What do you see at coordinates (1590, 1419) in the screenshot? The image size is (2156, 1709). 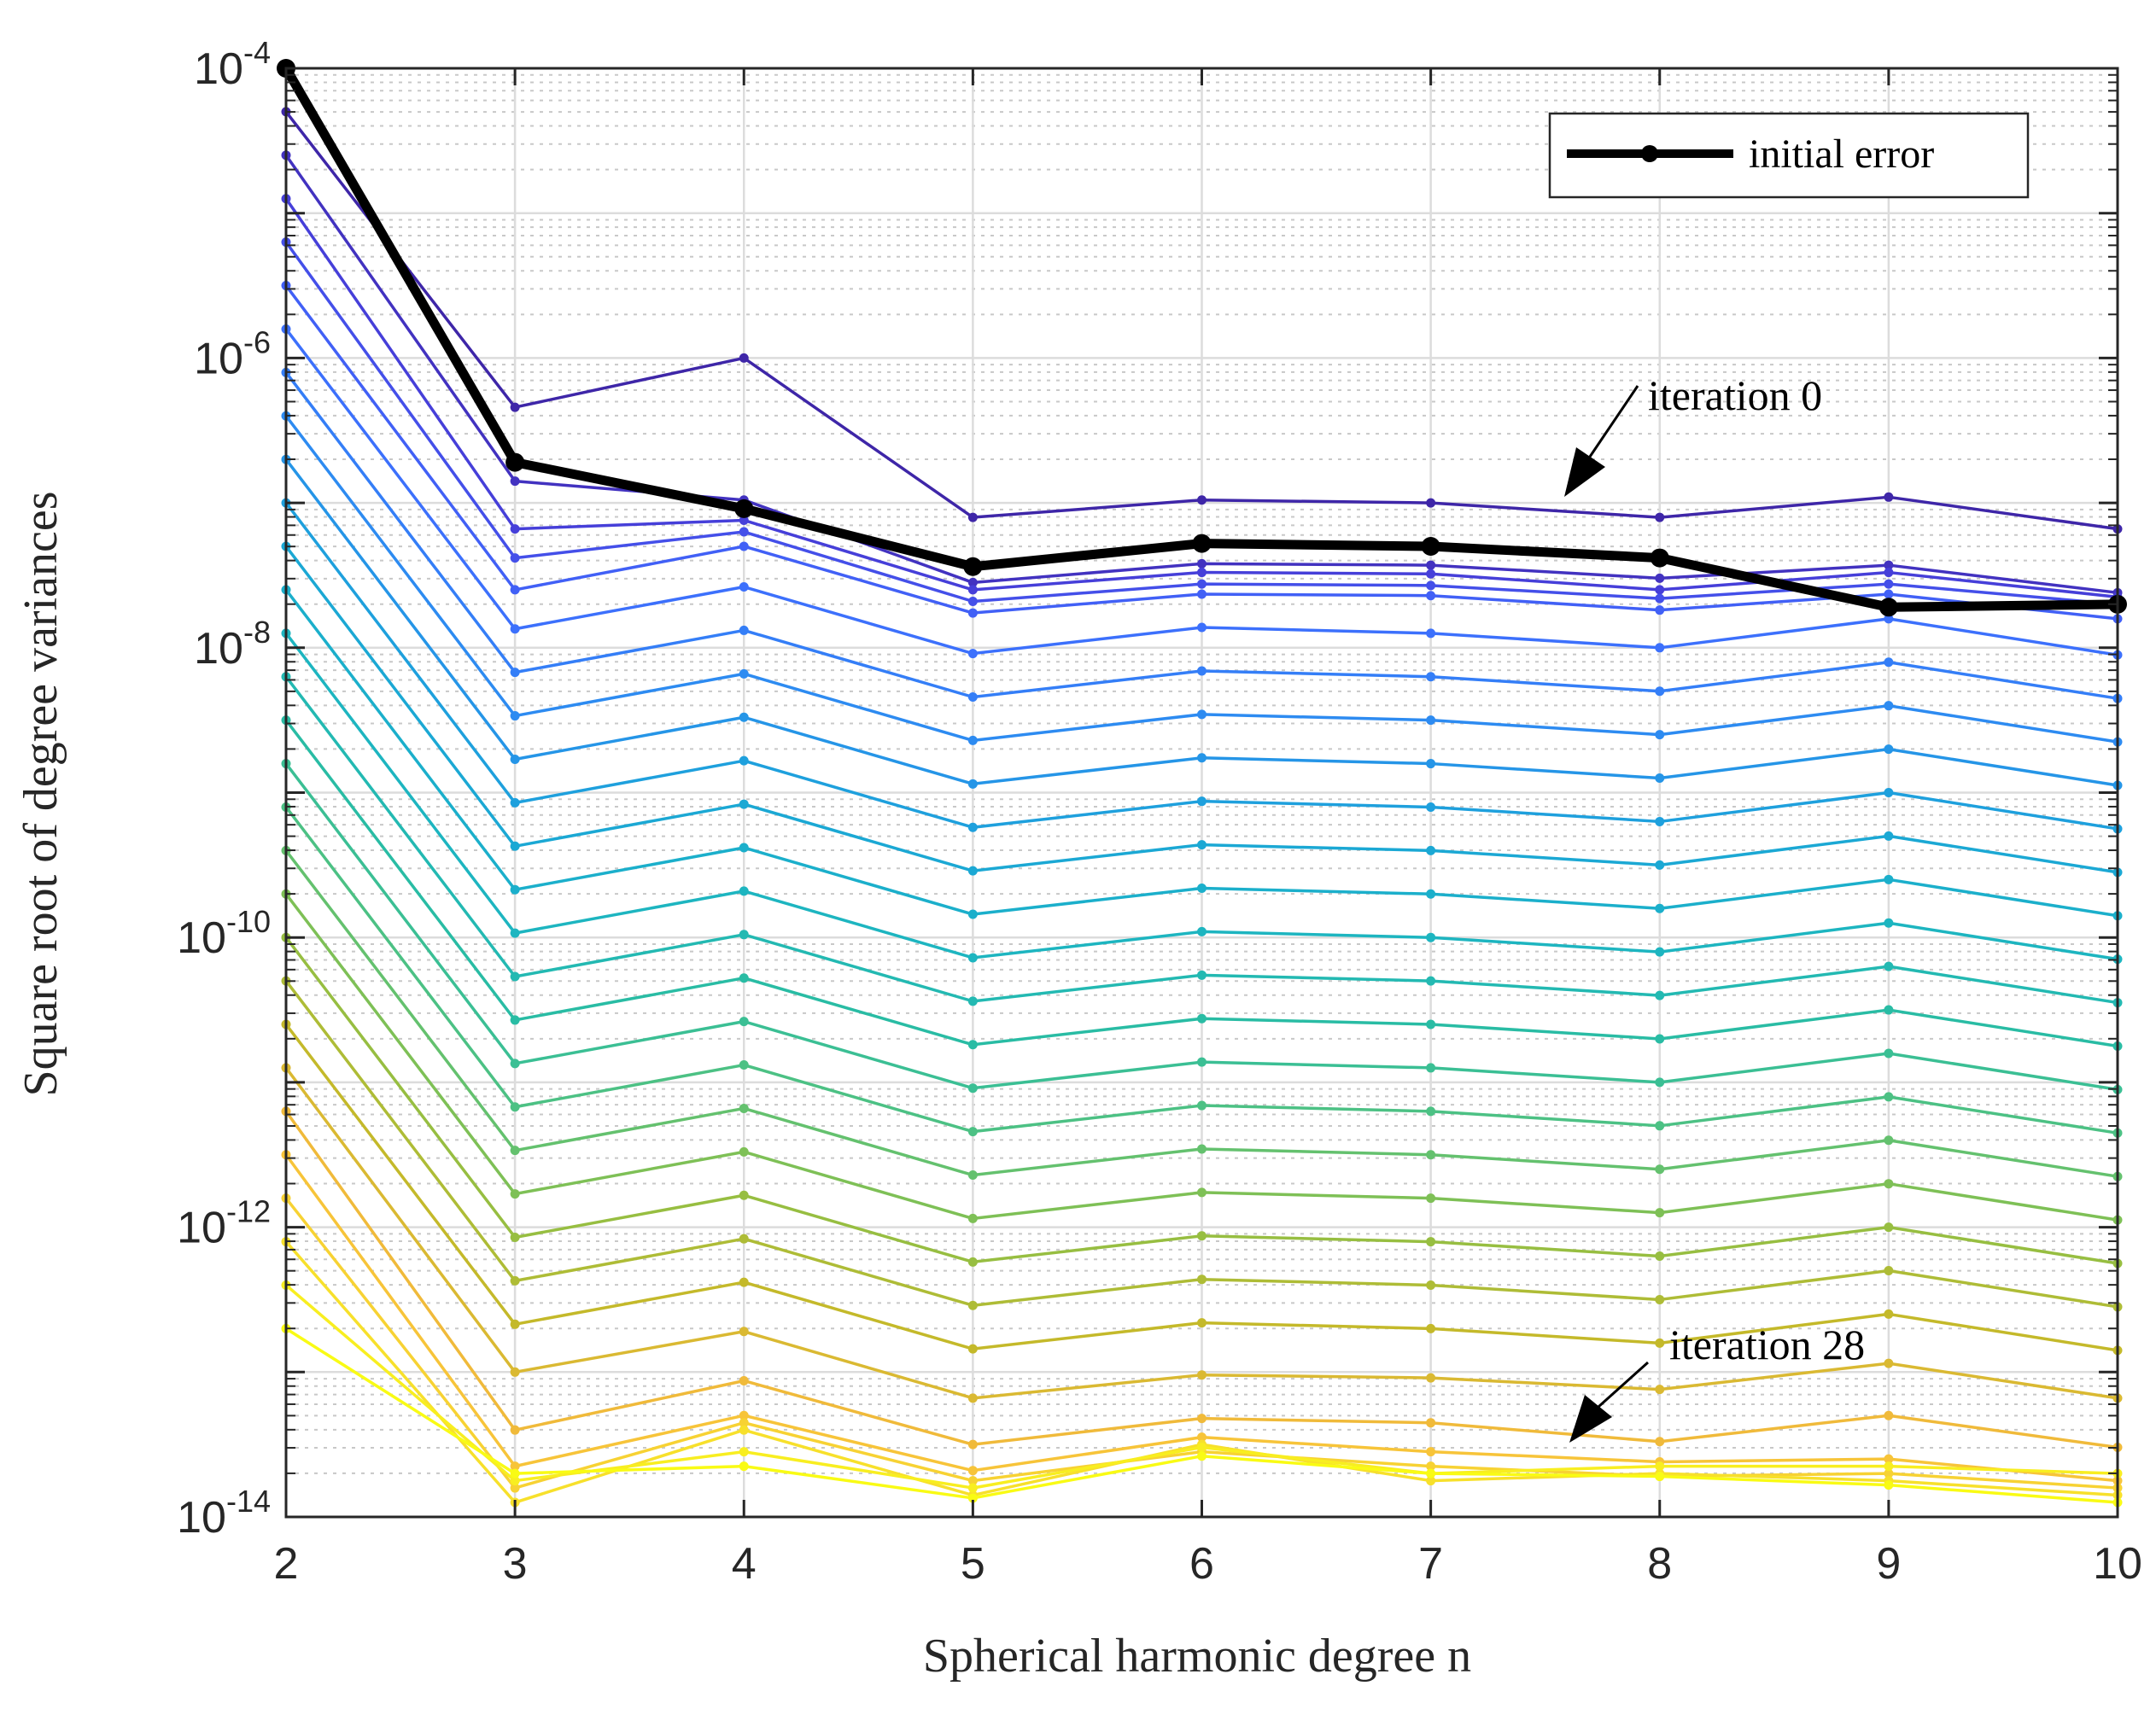 I see `annotation-iteration-28-arrow-head` at bounding box center [1590, 1419].